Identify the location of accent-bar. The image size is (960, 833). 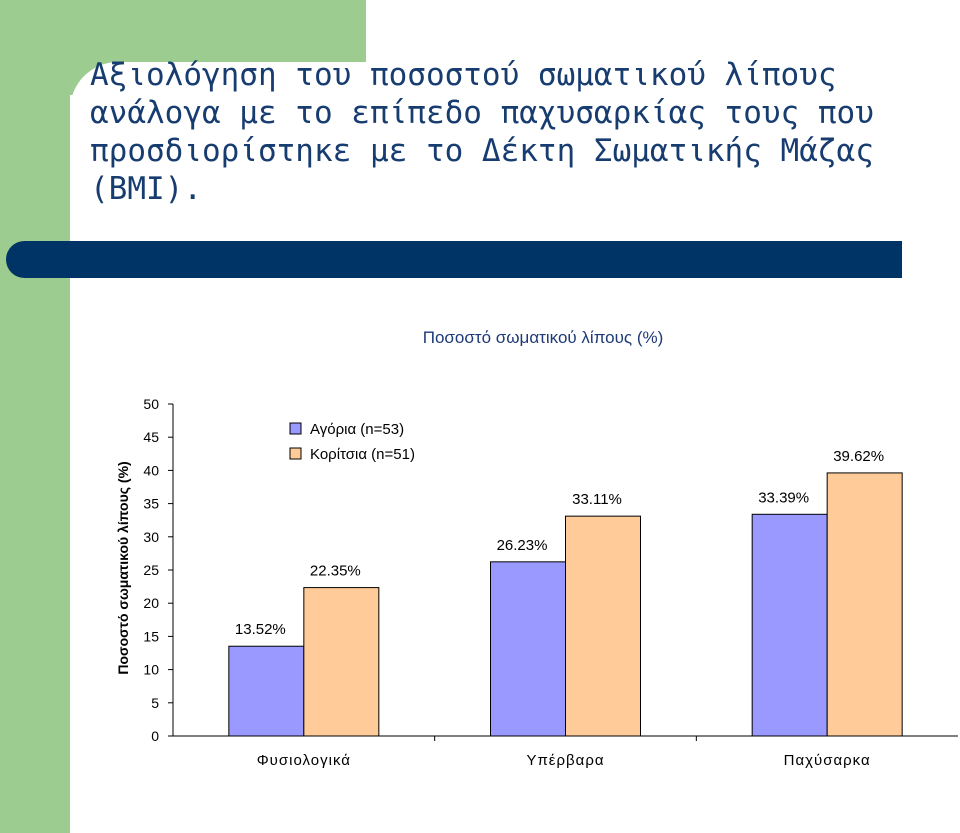
(454, 259).